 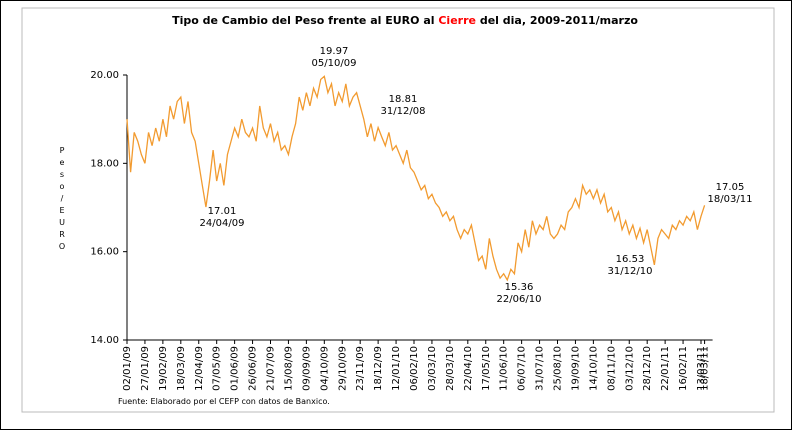 What do you see at coordinates (127, 368) in the screenshot?
I see `x-tick-label: 02/01/09` at bounding box center [127, 368].